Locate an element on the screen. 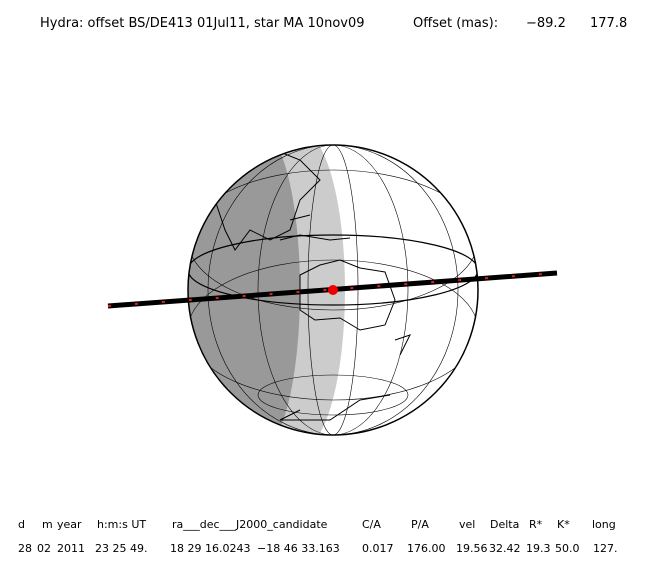 The width and height of the screenshot is (645, 568). column-header: d is located at coordinates (21, 524).